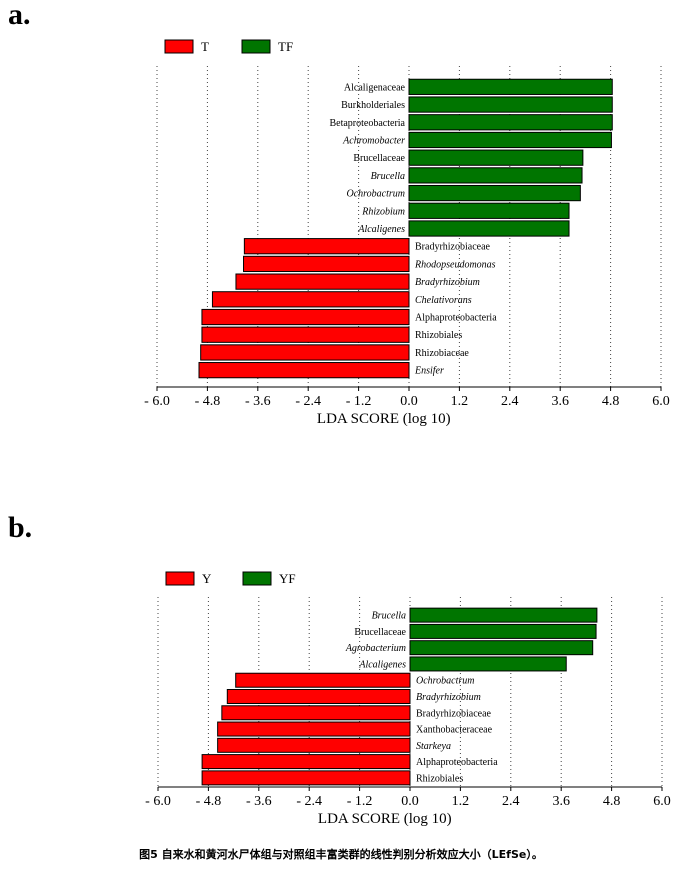 The height and width of the screenshot is (869, 682). Describe the element at coordinates (455, 264) in the screenshot. I see `category-label: Rhodopseudomonas` at that location.